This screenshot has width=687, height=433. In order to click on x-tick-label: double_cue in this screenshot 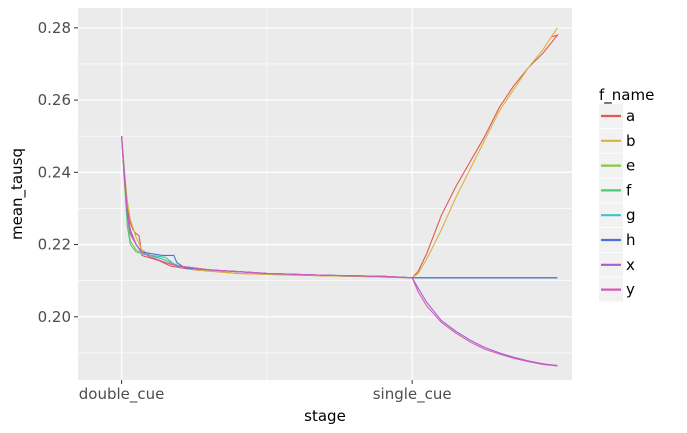, I will do `click(122, 394)`.